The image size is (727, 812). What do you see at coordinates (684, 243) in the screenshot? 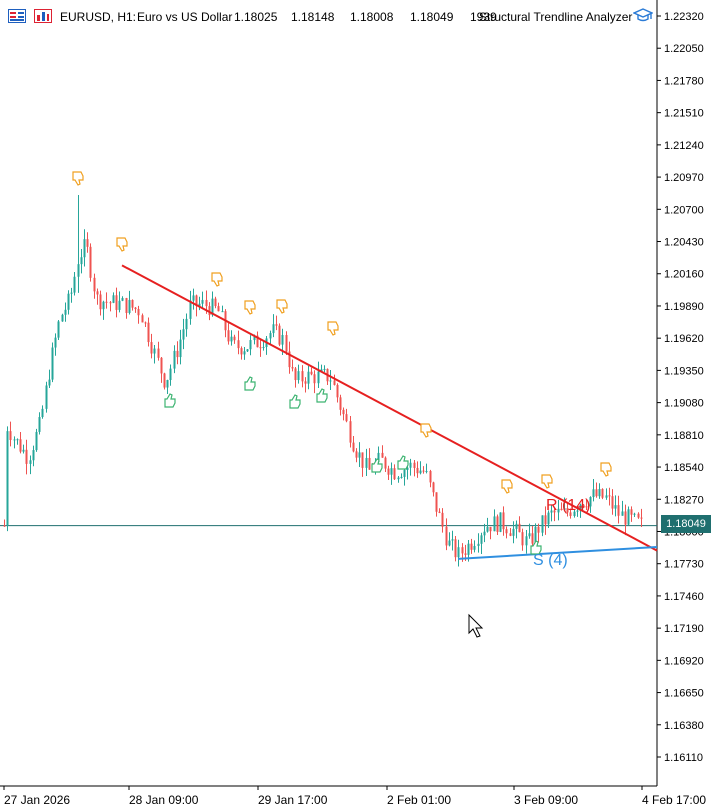
I see `y-tick-label: 1.20430` at bounding box center [684, 243].